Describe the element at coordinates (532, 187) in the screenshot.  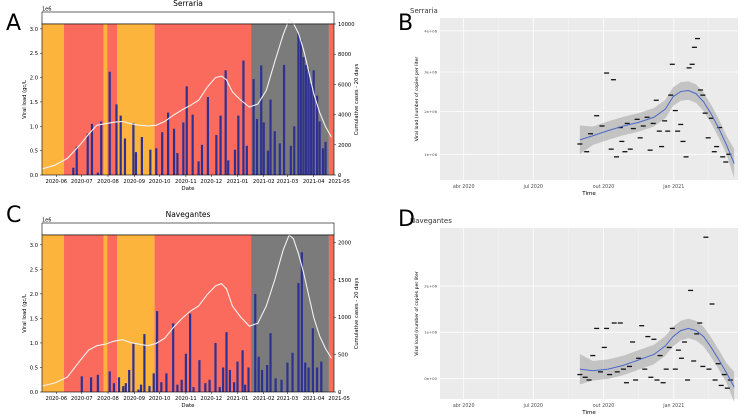
I see `xtick-label-1: jul 2020` at that location.